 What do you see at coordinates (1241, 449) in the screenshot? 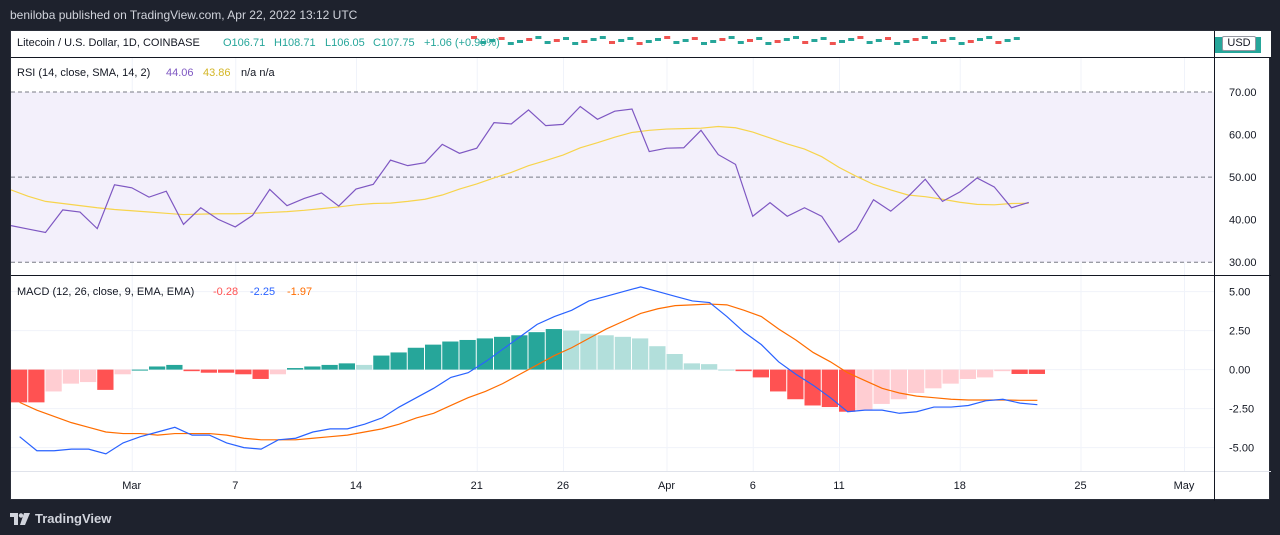
I see `macd-ytick-label: -5.00` at bounding box center [1241, 449].